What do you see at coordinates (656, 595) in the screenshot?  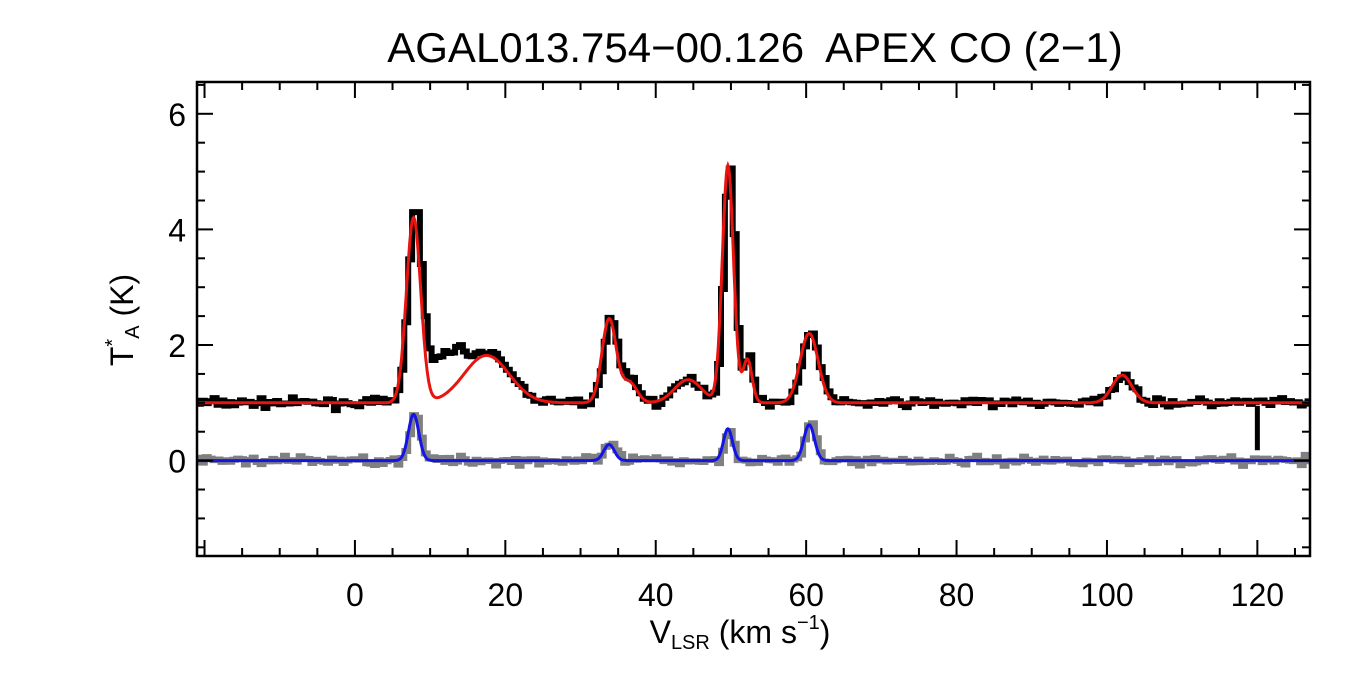 I see `x-tick-label: 40` at bounding box center [656, 595].